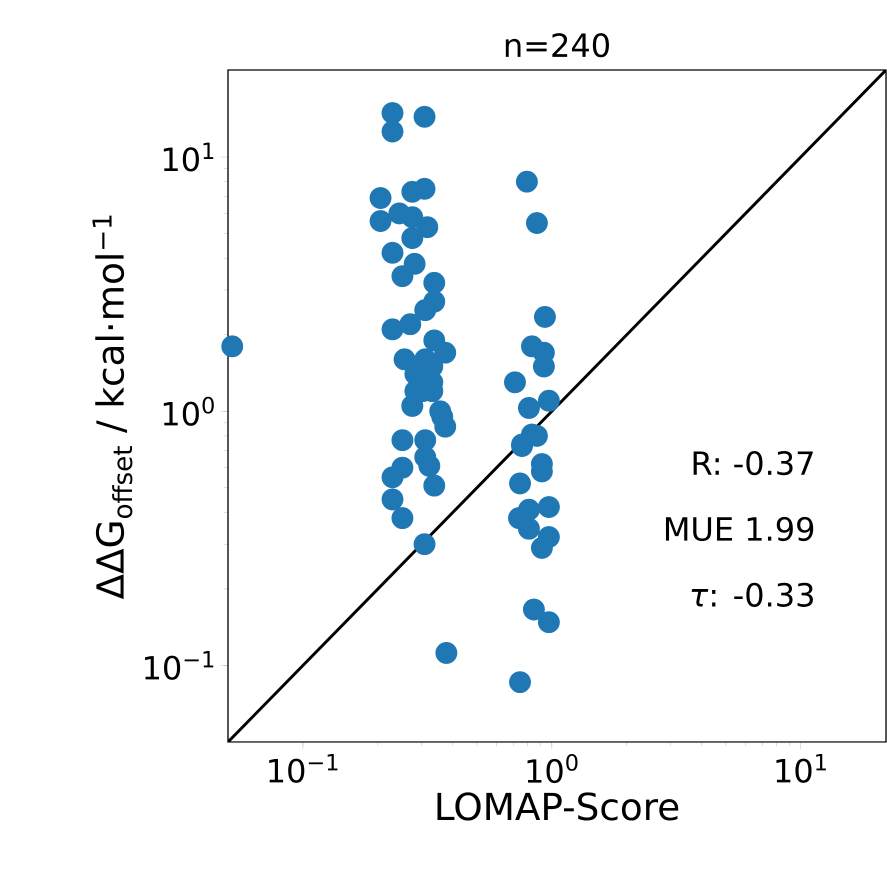  I want to click on x-tick-label: 10$^{0}$, so click(553, 769).